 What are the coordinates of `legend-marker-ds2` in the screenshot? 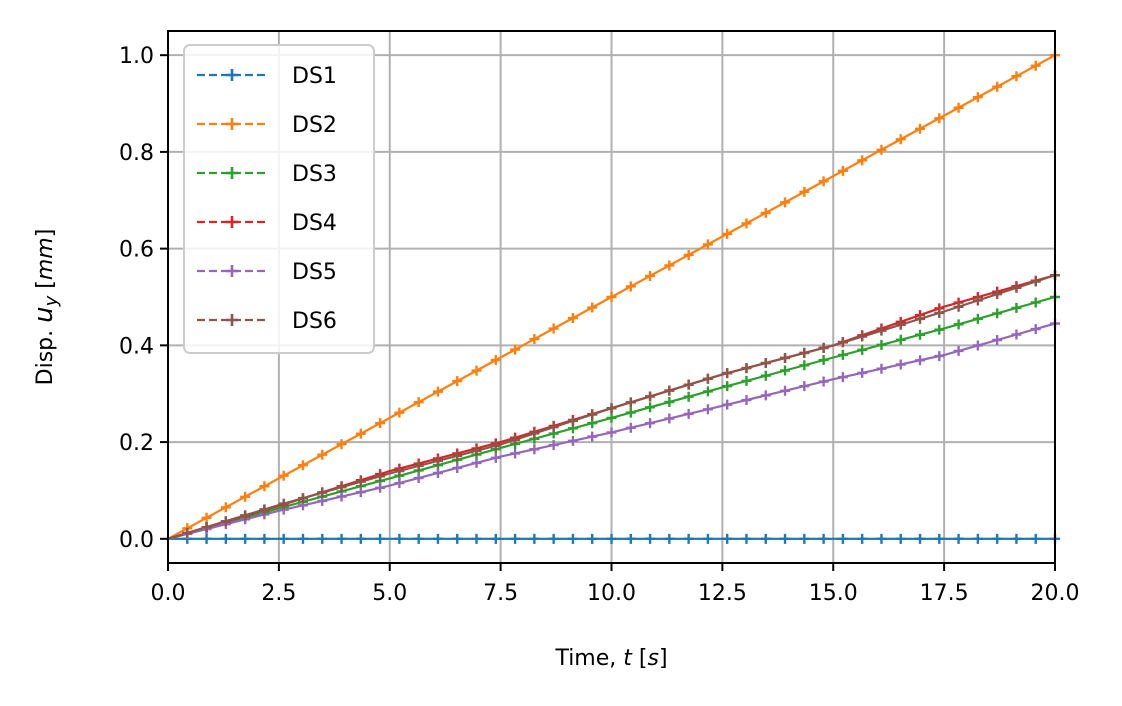 It's located at (232, 124).